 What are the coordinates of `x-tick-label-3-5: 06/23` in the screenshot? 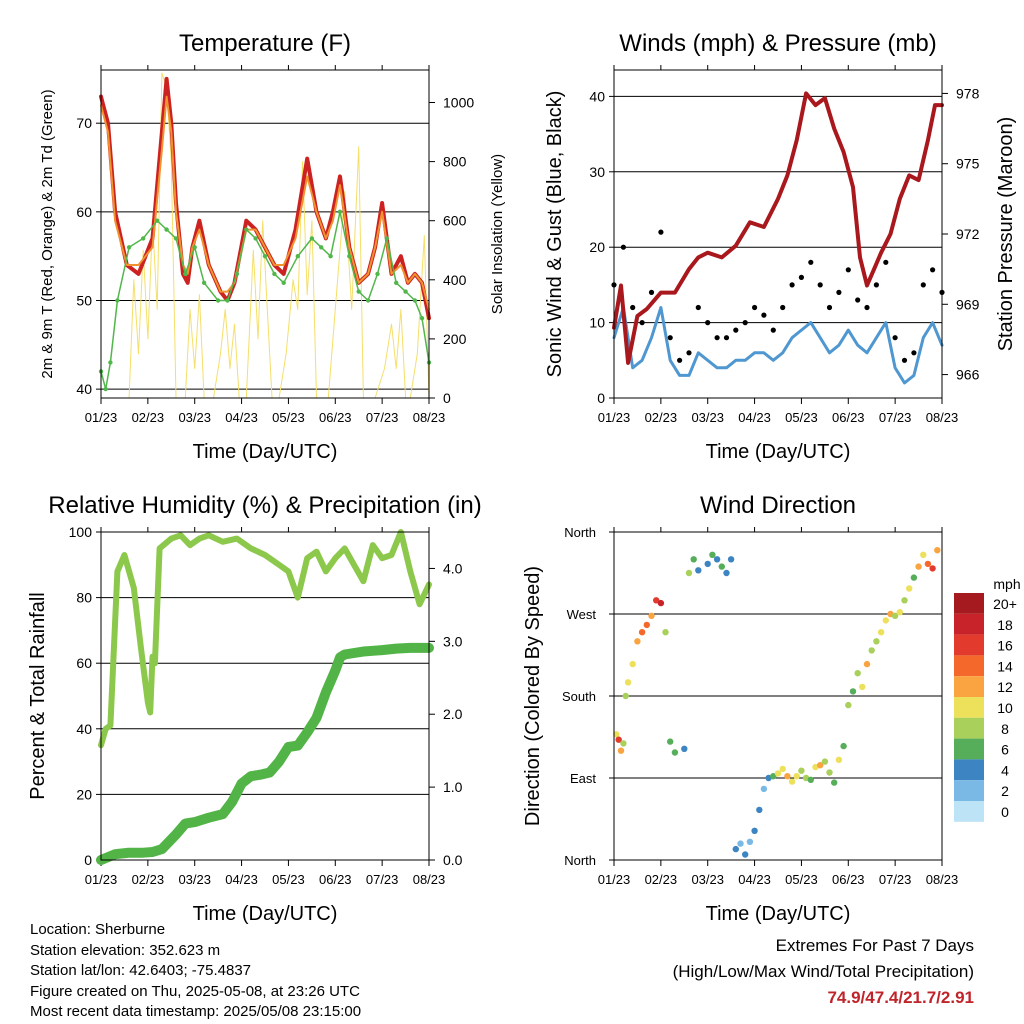 It's located at (848, 879).